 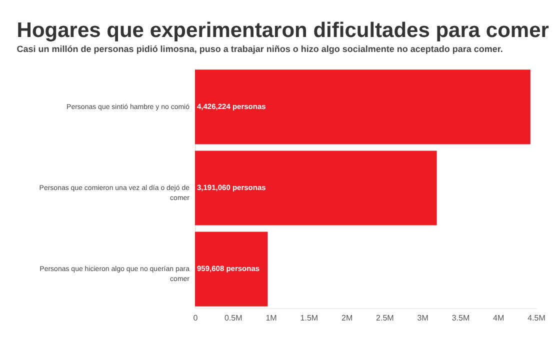 I want to click on x-tick-label: 3.5M, so click(x=461, y=318).